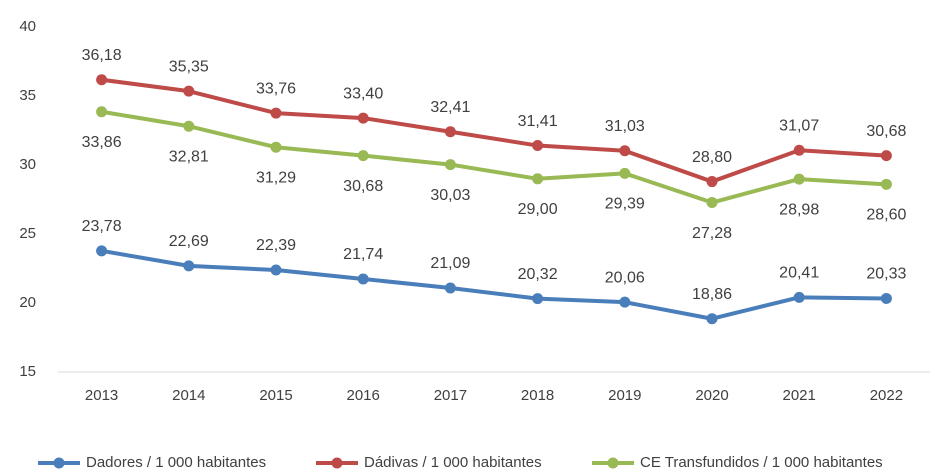  I want to click on y-tick-label: 20, so click(27, 302).